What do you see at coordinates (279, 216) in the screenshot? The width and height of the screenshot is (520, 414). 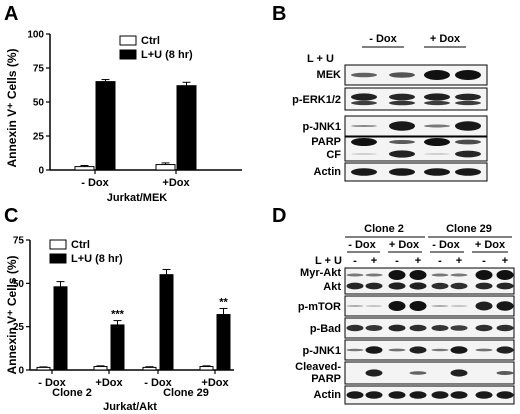 I see `panel-letter-d: D` at bounding box center [279, 216].